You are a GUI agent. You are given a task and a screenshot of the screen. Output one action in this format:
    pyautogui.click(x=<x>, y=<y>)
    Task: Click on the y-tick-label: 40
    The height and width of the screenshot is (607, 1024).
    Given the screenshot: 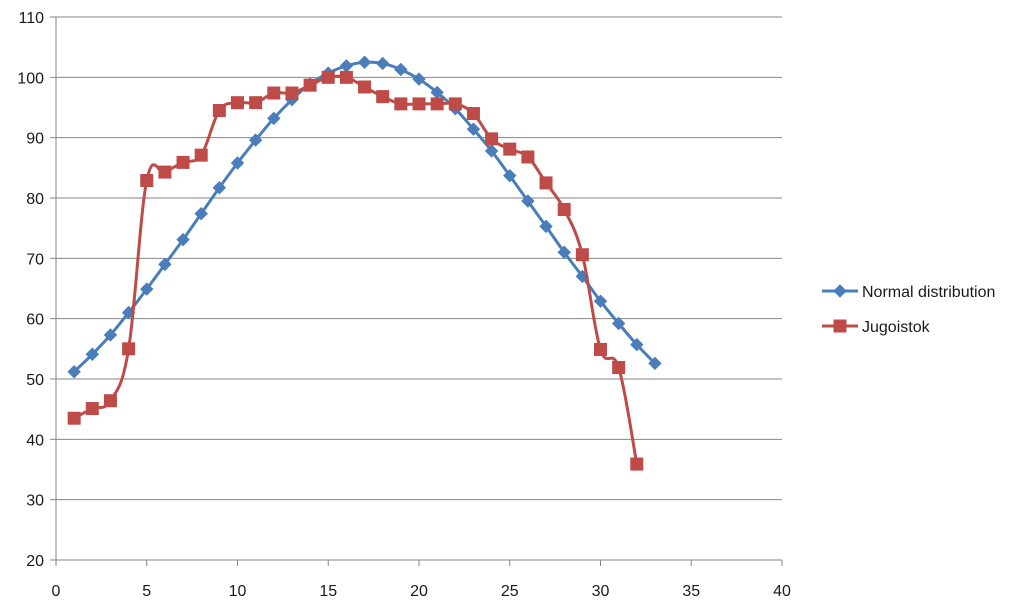 What is the action you would take?
    pyautogui.click(x=35, y=440)
    